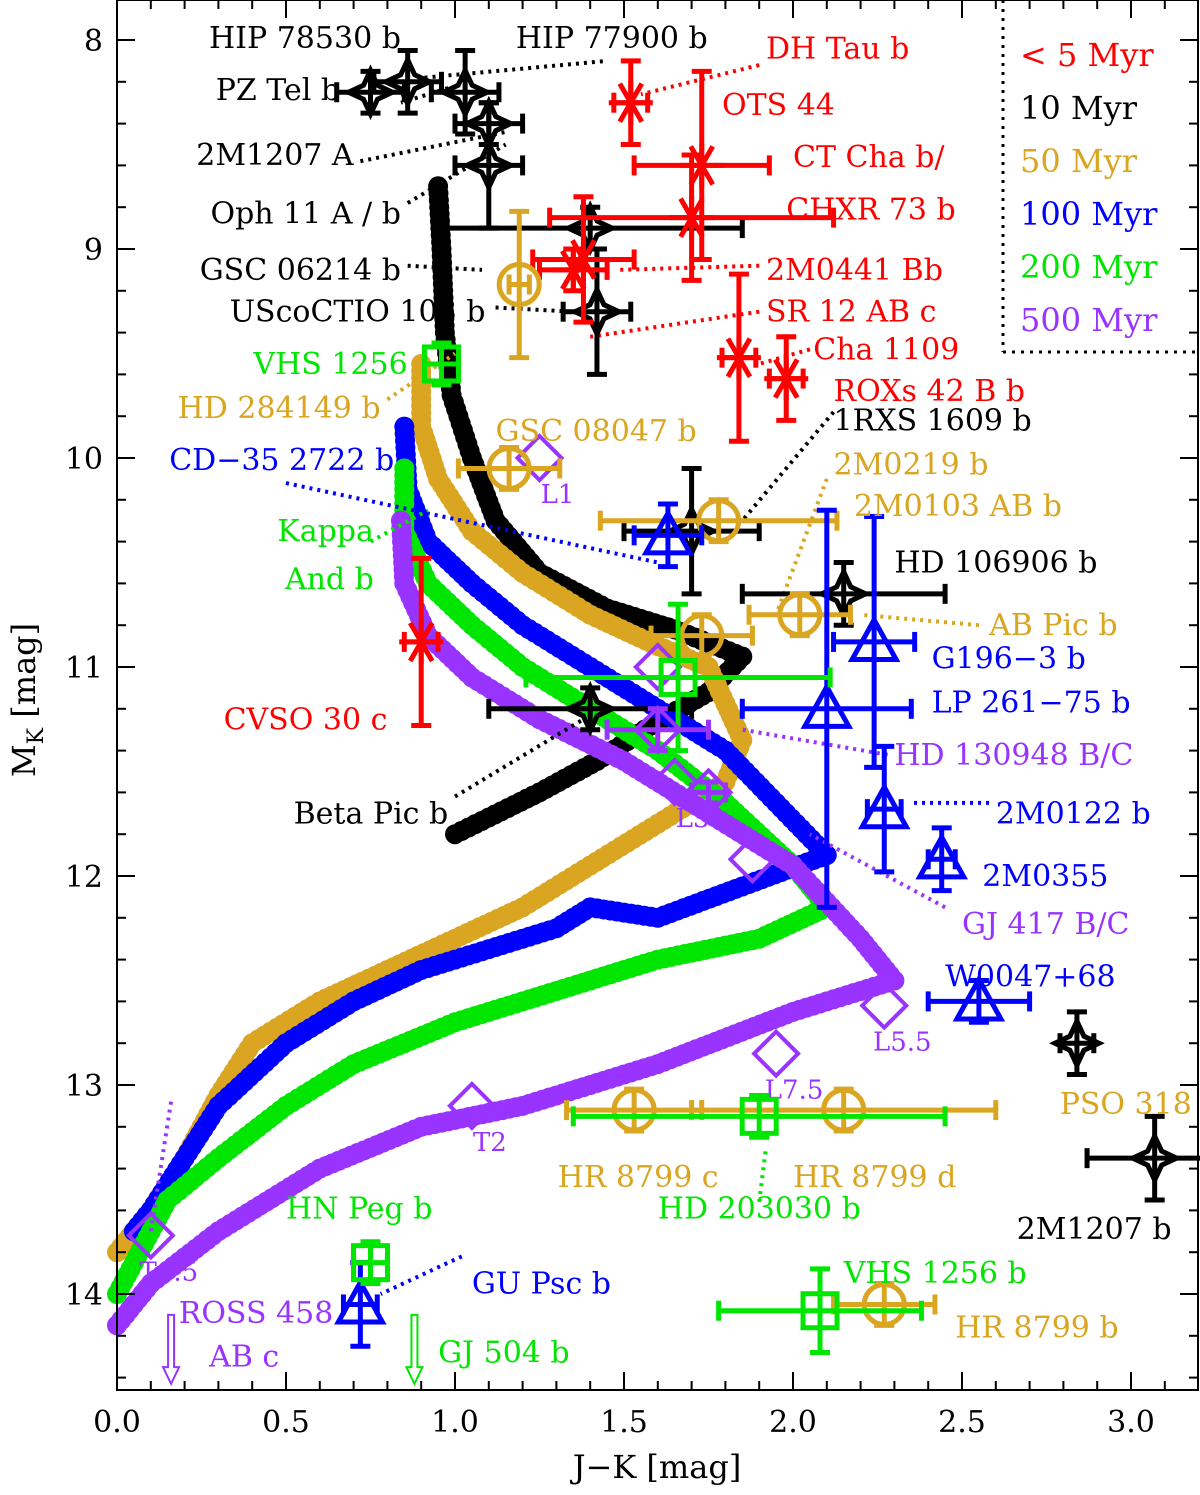  Describe the element at coordinates (359, 1208) in the screenshot. I see `object-label-hn-peg-b: HN Peg b` at that location.